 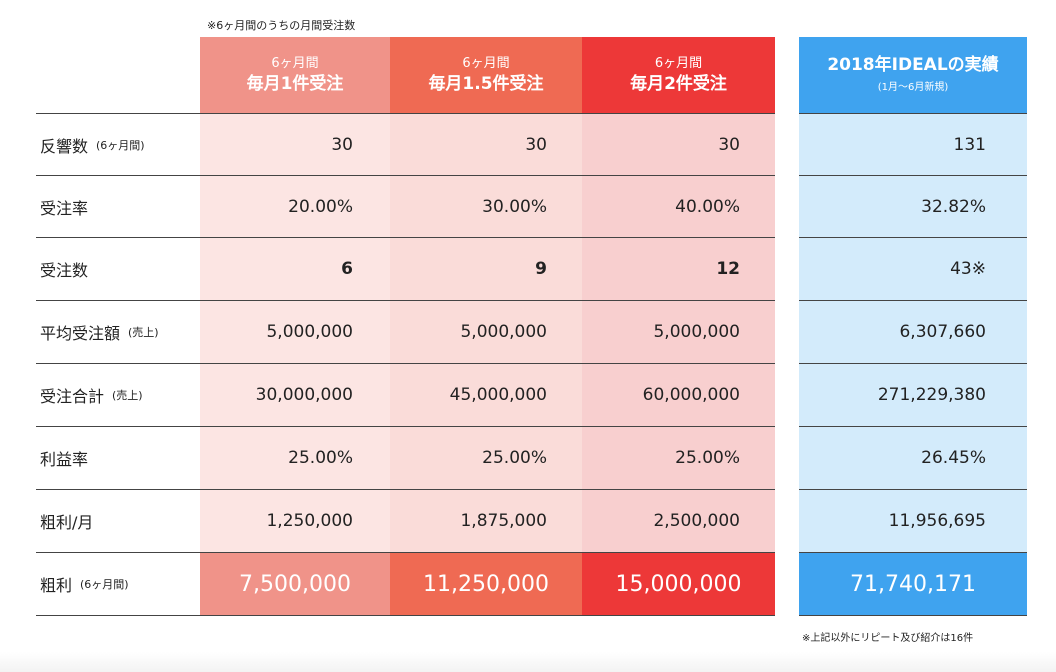 What do you see at coordinates (498, 395) in the screenshot?
I see `cell-order-total-col2: 45,000,000` at bounding box center [498, 395].